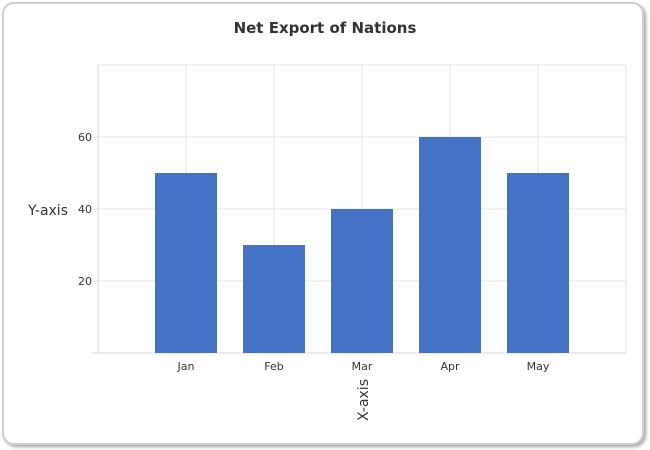 This screenshot has height=450, width=650. I want to click on x-tick-labels: Jan Feb Mar Apr May, so click(363, 366).